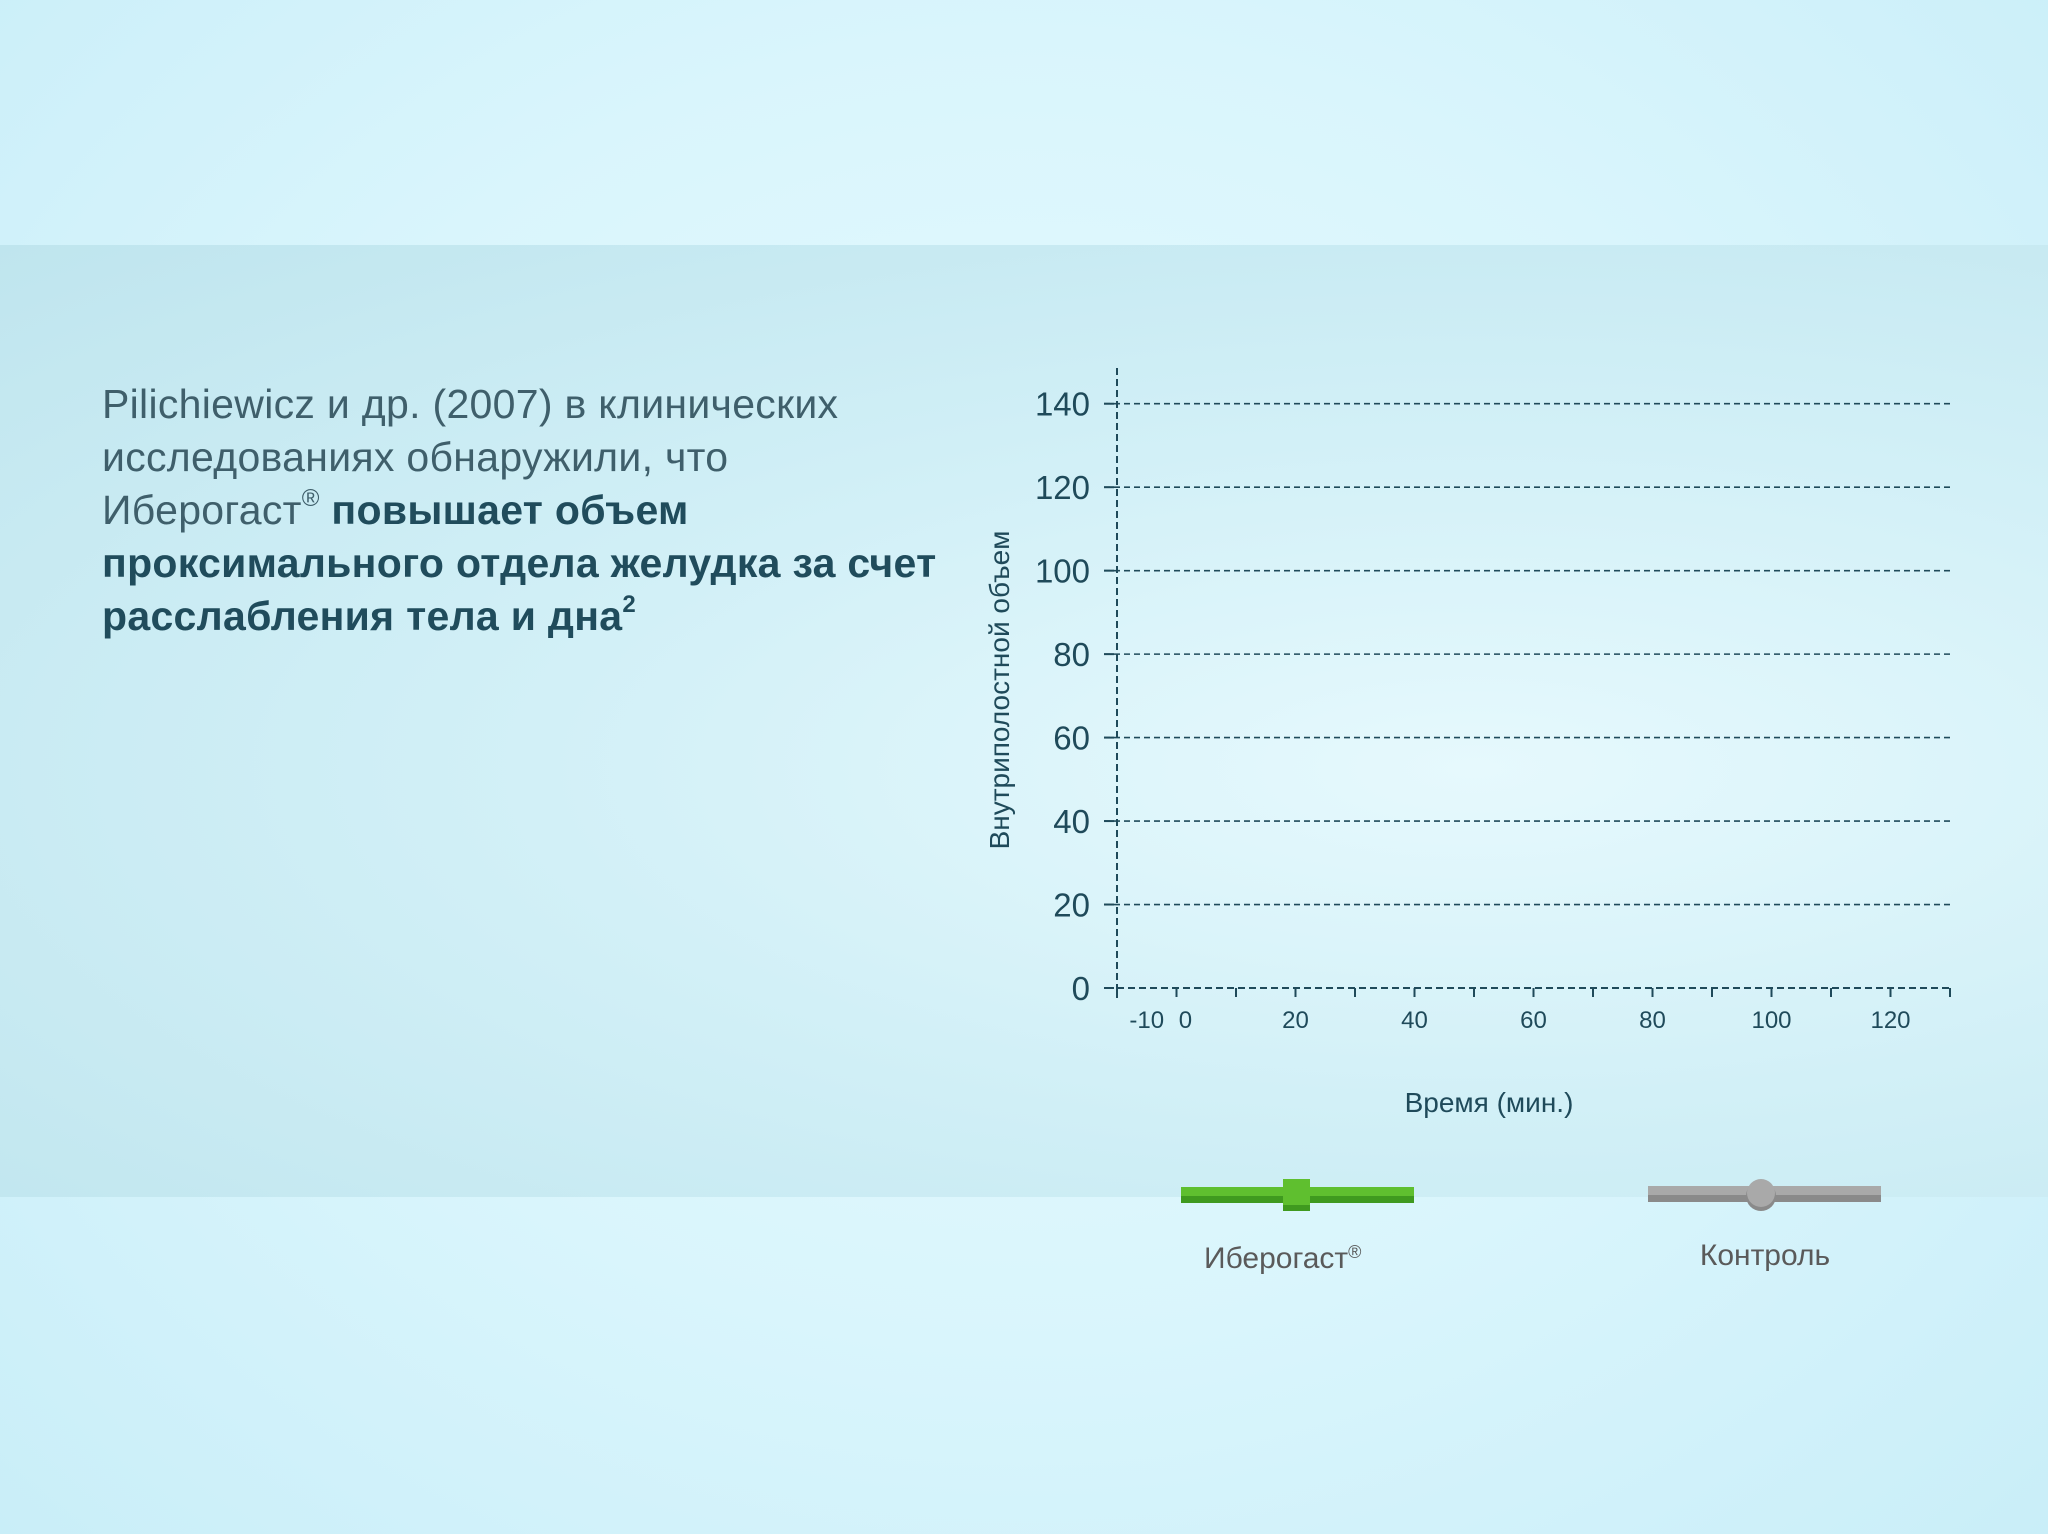 This screenshot has height=1534, width=2048. Describe the element at coordinates (1071, 654) in the screenshot. I see `y-tick-label: 80` at that location.